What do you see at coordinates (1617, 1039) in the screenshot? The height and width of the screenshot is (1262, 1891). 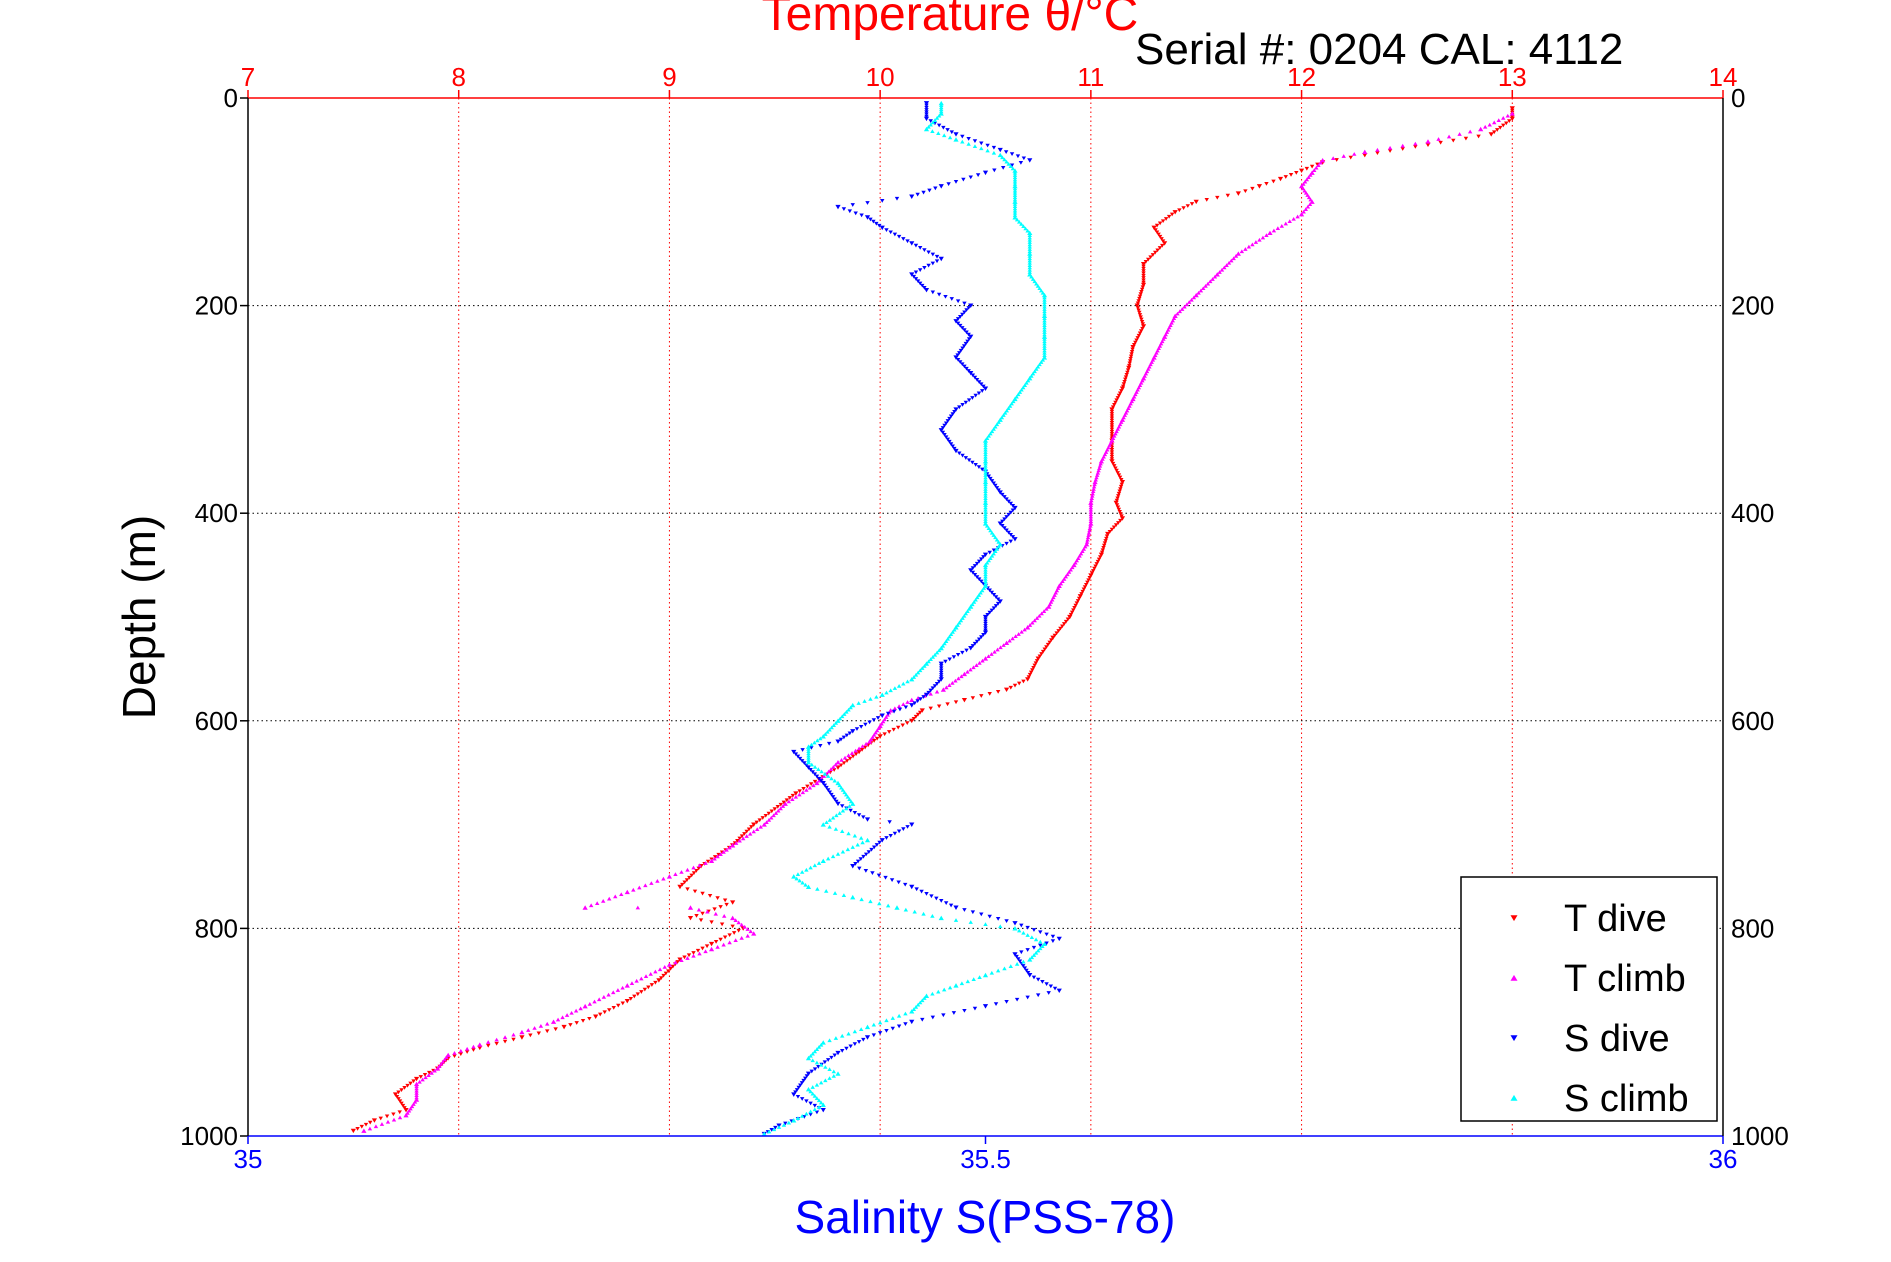 I see `legend-label: S dive` at bounding box center [1617, 1039].